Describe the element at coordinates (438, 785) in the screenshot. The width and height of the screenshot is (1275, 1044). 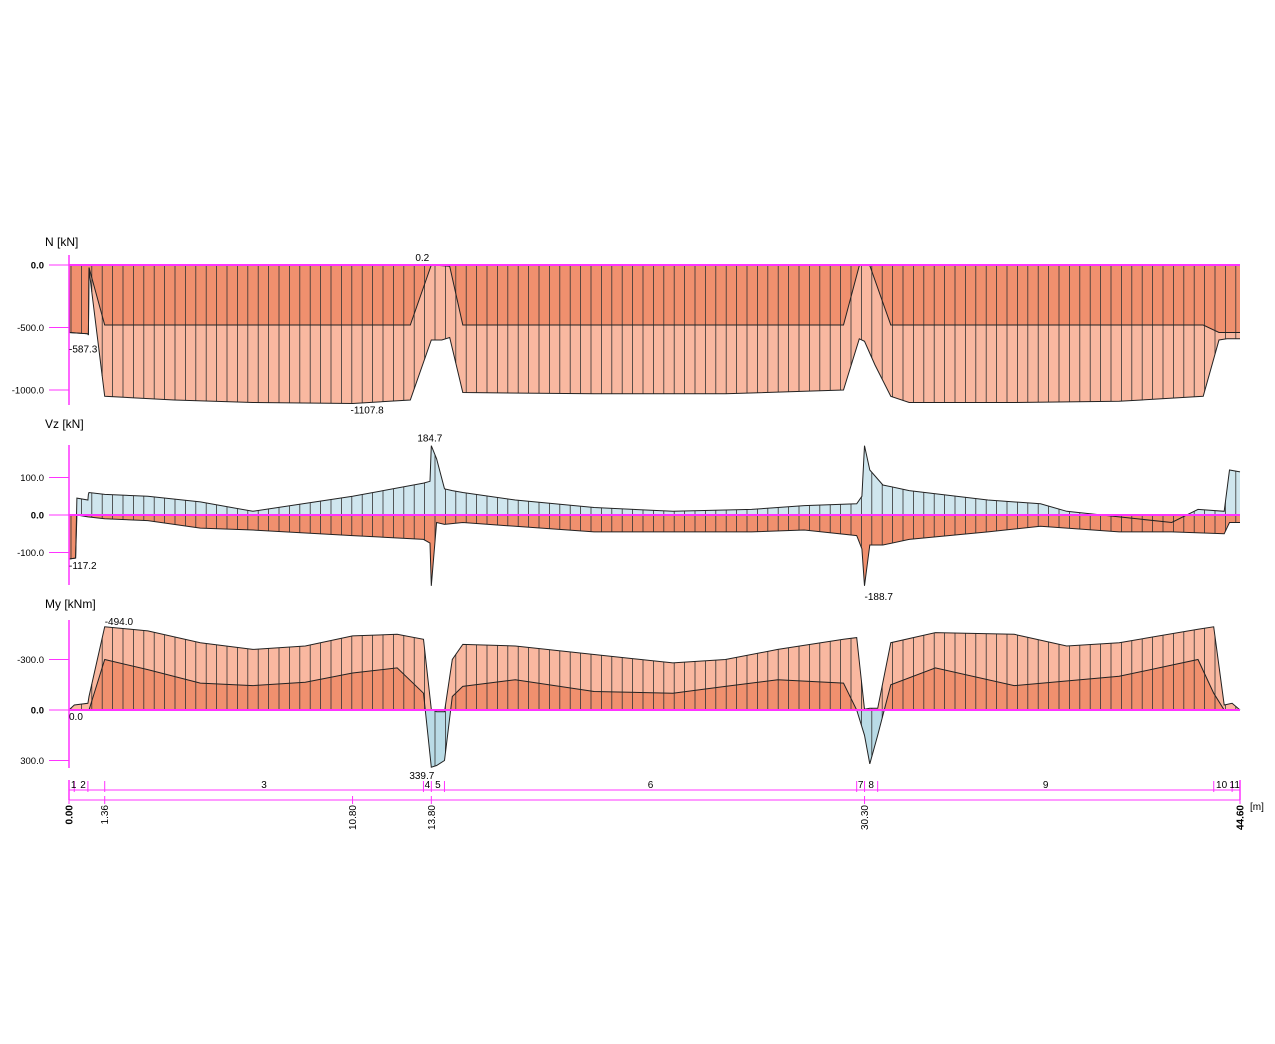
I see `segment-label: 5` at that location.